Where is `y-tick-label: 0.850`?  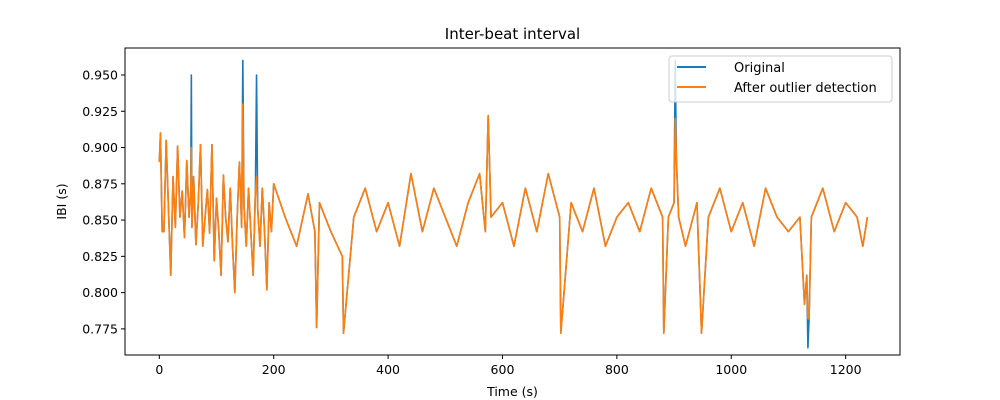
y-tick-label: 0.850 is located at coordinates (100, 220).